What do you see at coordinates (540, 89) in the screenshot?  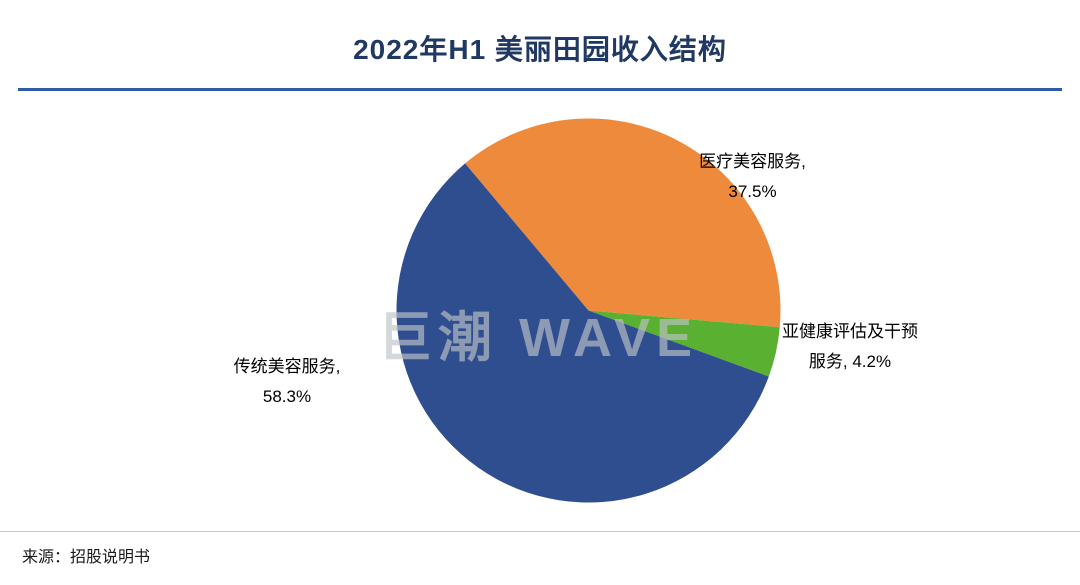 I see `title-divider-line` at bounding box center [540, 89].